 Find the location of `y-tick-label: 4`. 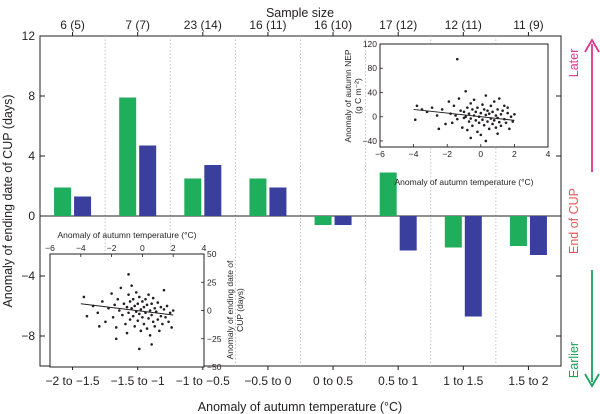

y-tick-label: 4 is located at coordinates (31, 156).